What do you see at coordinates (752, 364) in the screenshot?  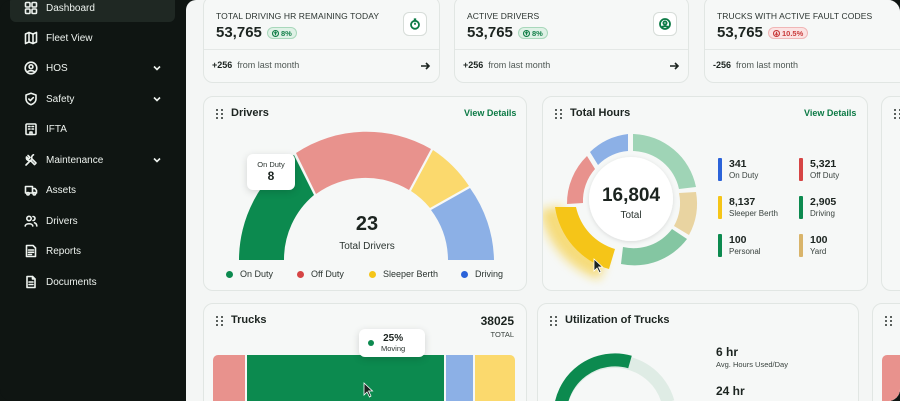 I see `avg-hours-label: Avg. Hours Used/Day` at bounding box center [752, 364].